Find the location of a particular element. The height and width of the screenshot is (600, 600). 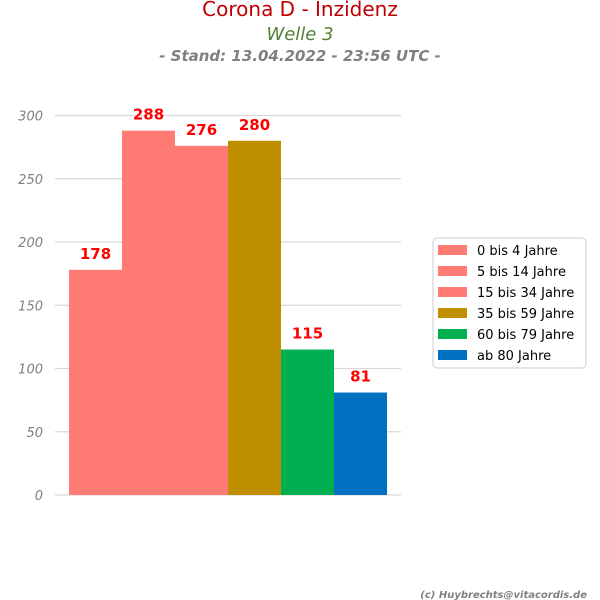

legend-label: 0 bis 4 Jahre is located at coordinates (517, 251).